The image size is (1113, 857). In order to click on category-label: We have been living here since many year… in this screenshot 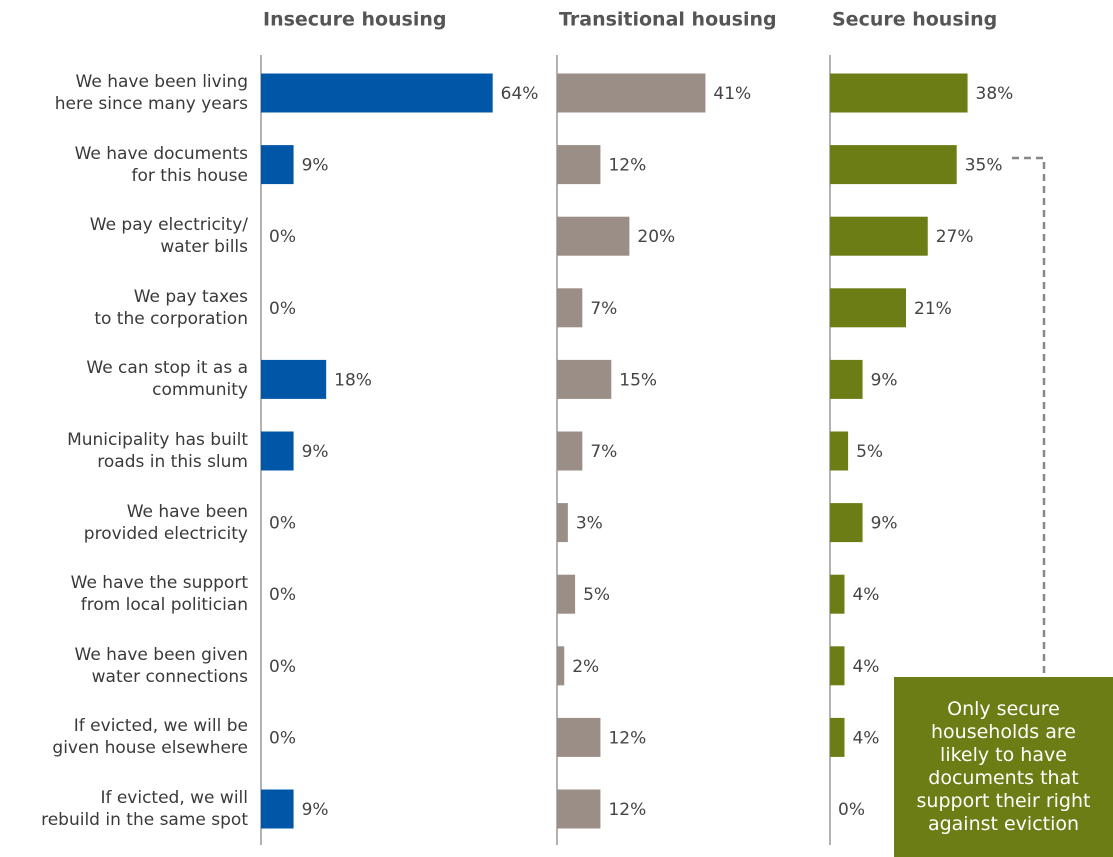, I will do `click(151, 93)`.